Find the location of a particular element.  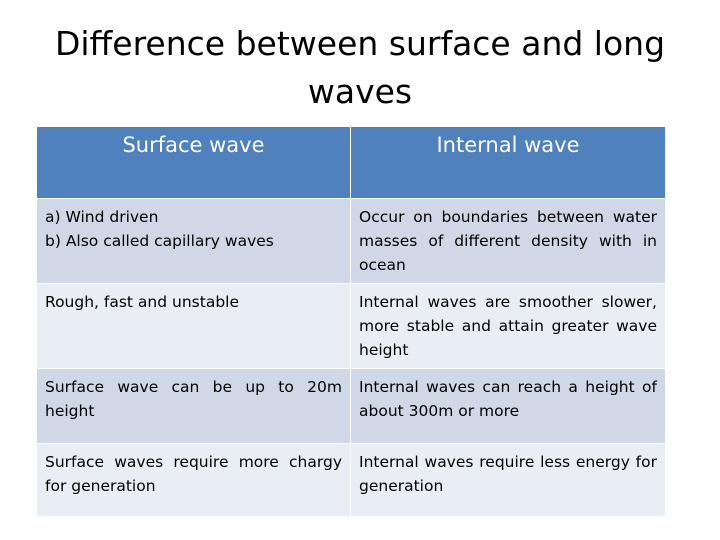

header-cell: Internal wave is located at coordinates (508, 162).